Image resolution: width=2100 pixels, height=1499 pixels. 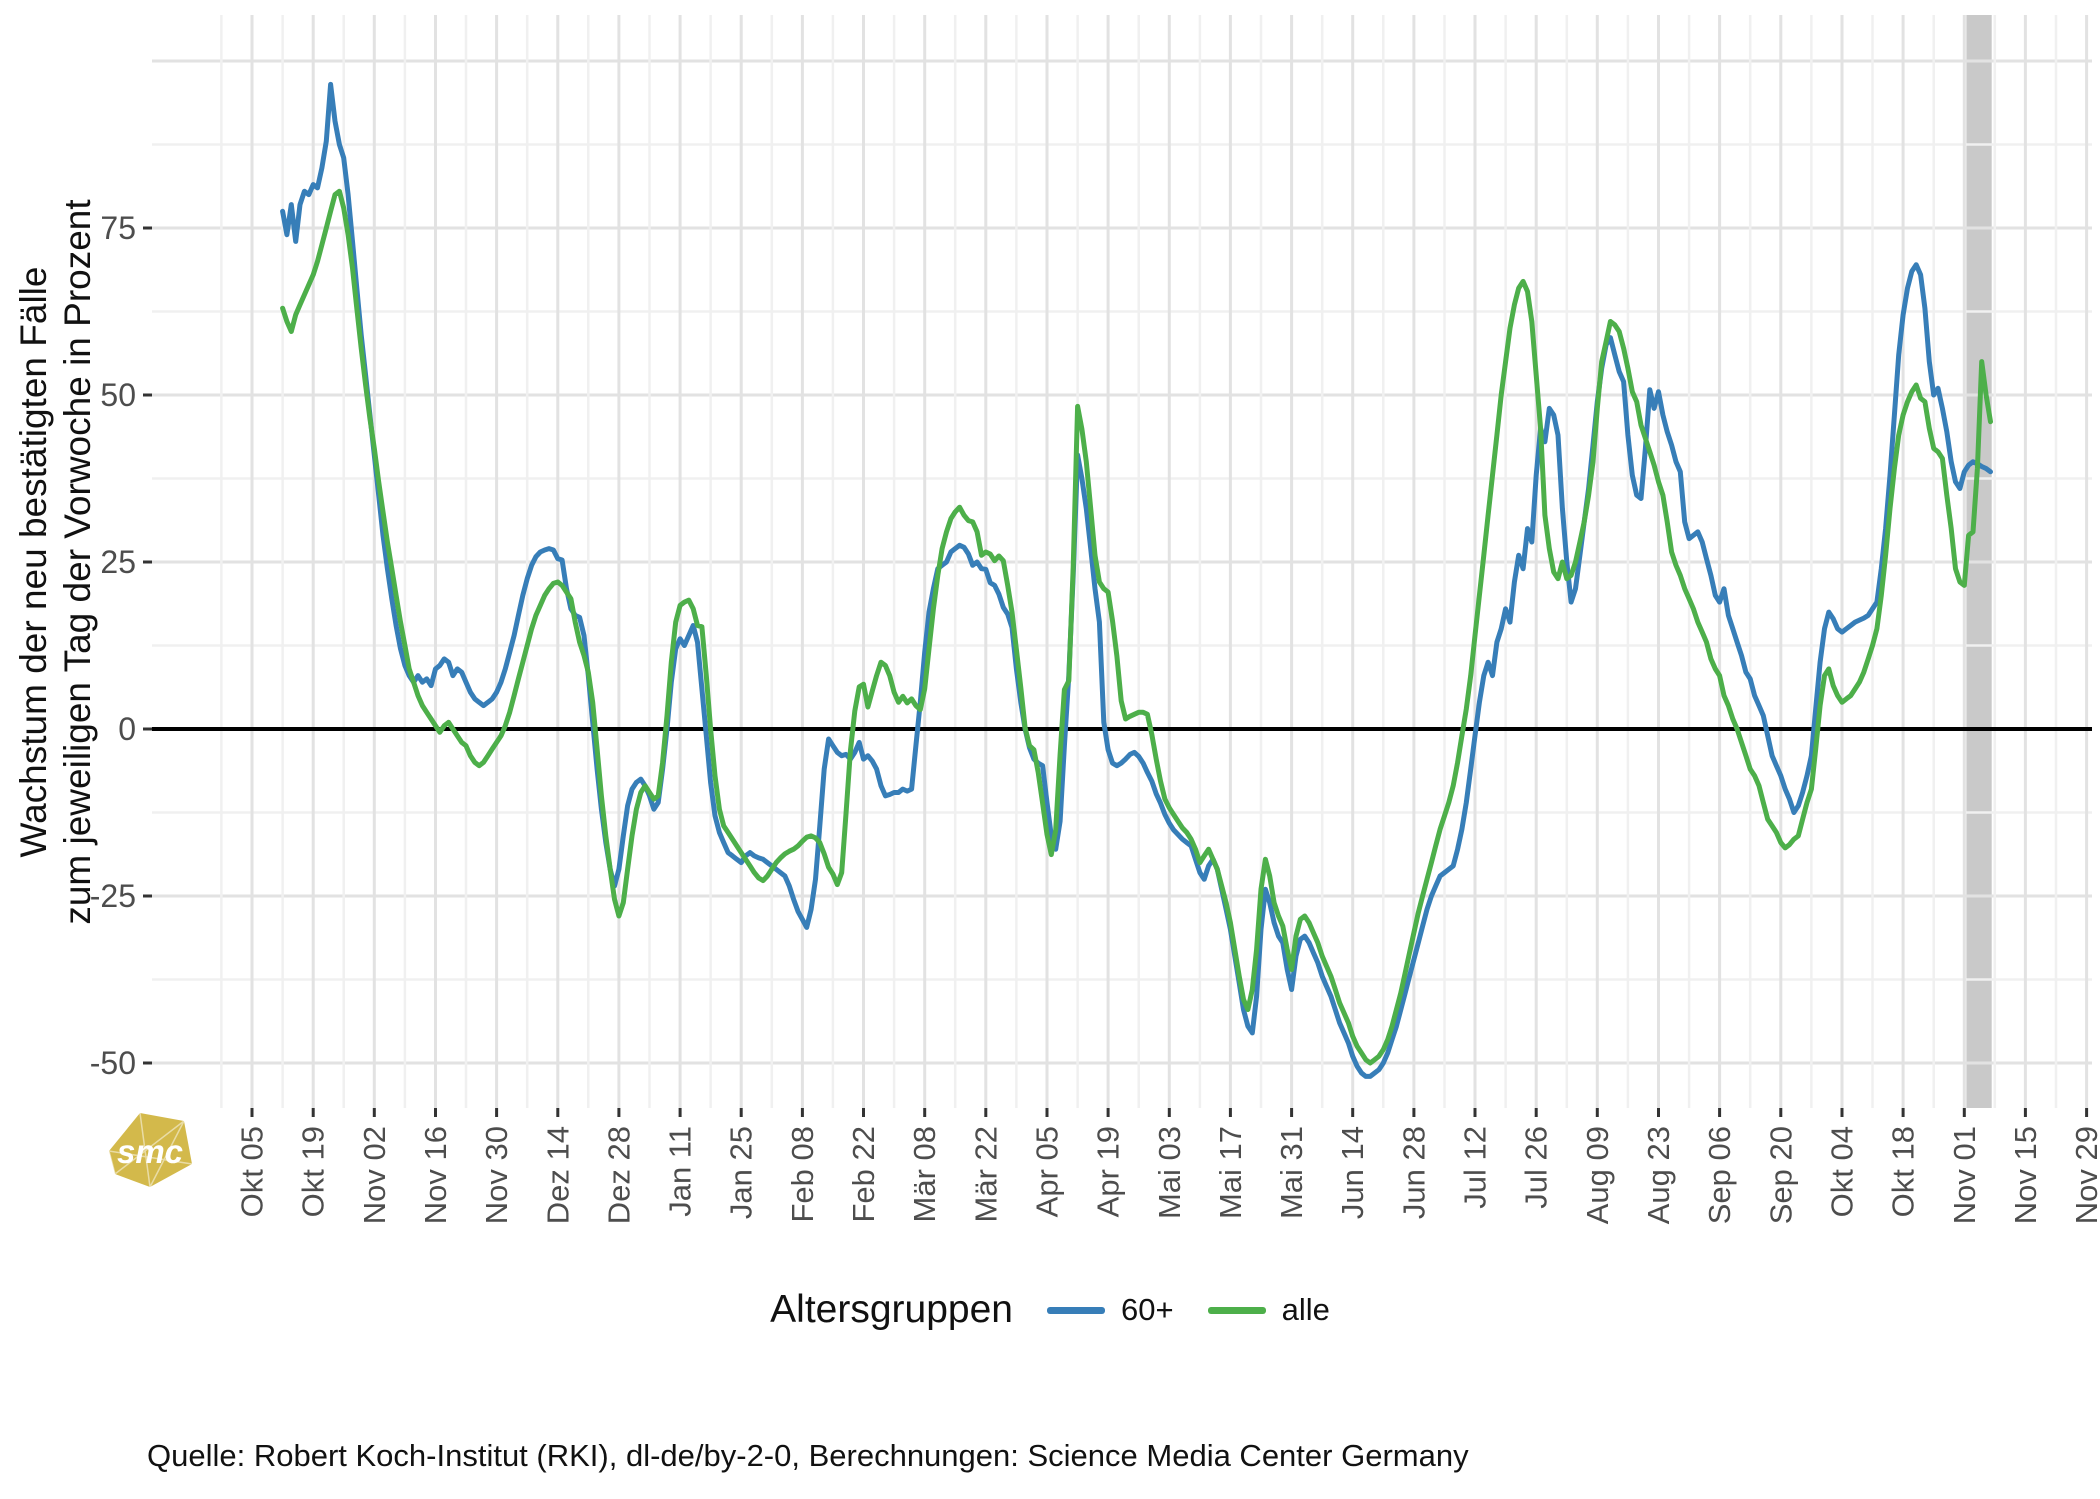 I want to click on x-tick-label: Mai 03, so click(x=1169, y=1172).